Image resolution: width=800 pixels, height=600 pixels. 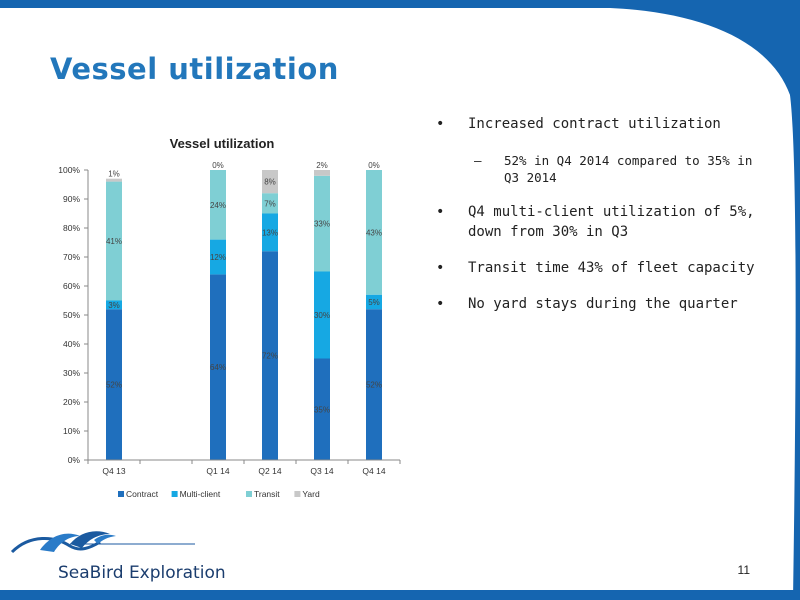 What do you see at coordinates (269, 471) in the screenshot?
I see `x-tick-label: Q2 14` at bounding box center [269, 471].